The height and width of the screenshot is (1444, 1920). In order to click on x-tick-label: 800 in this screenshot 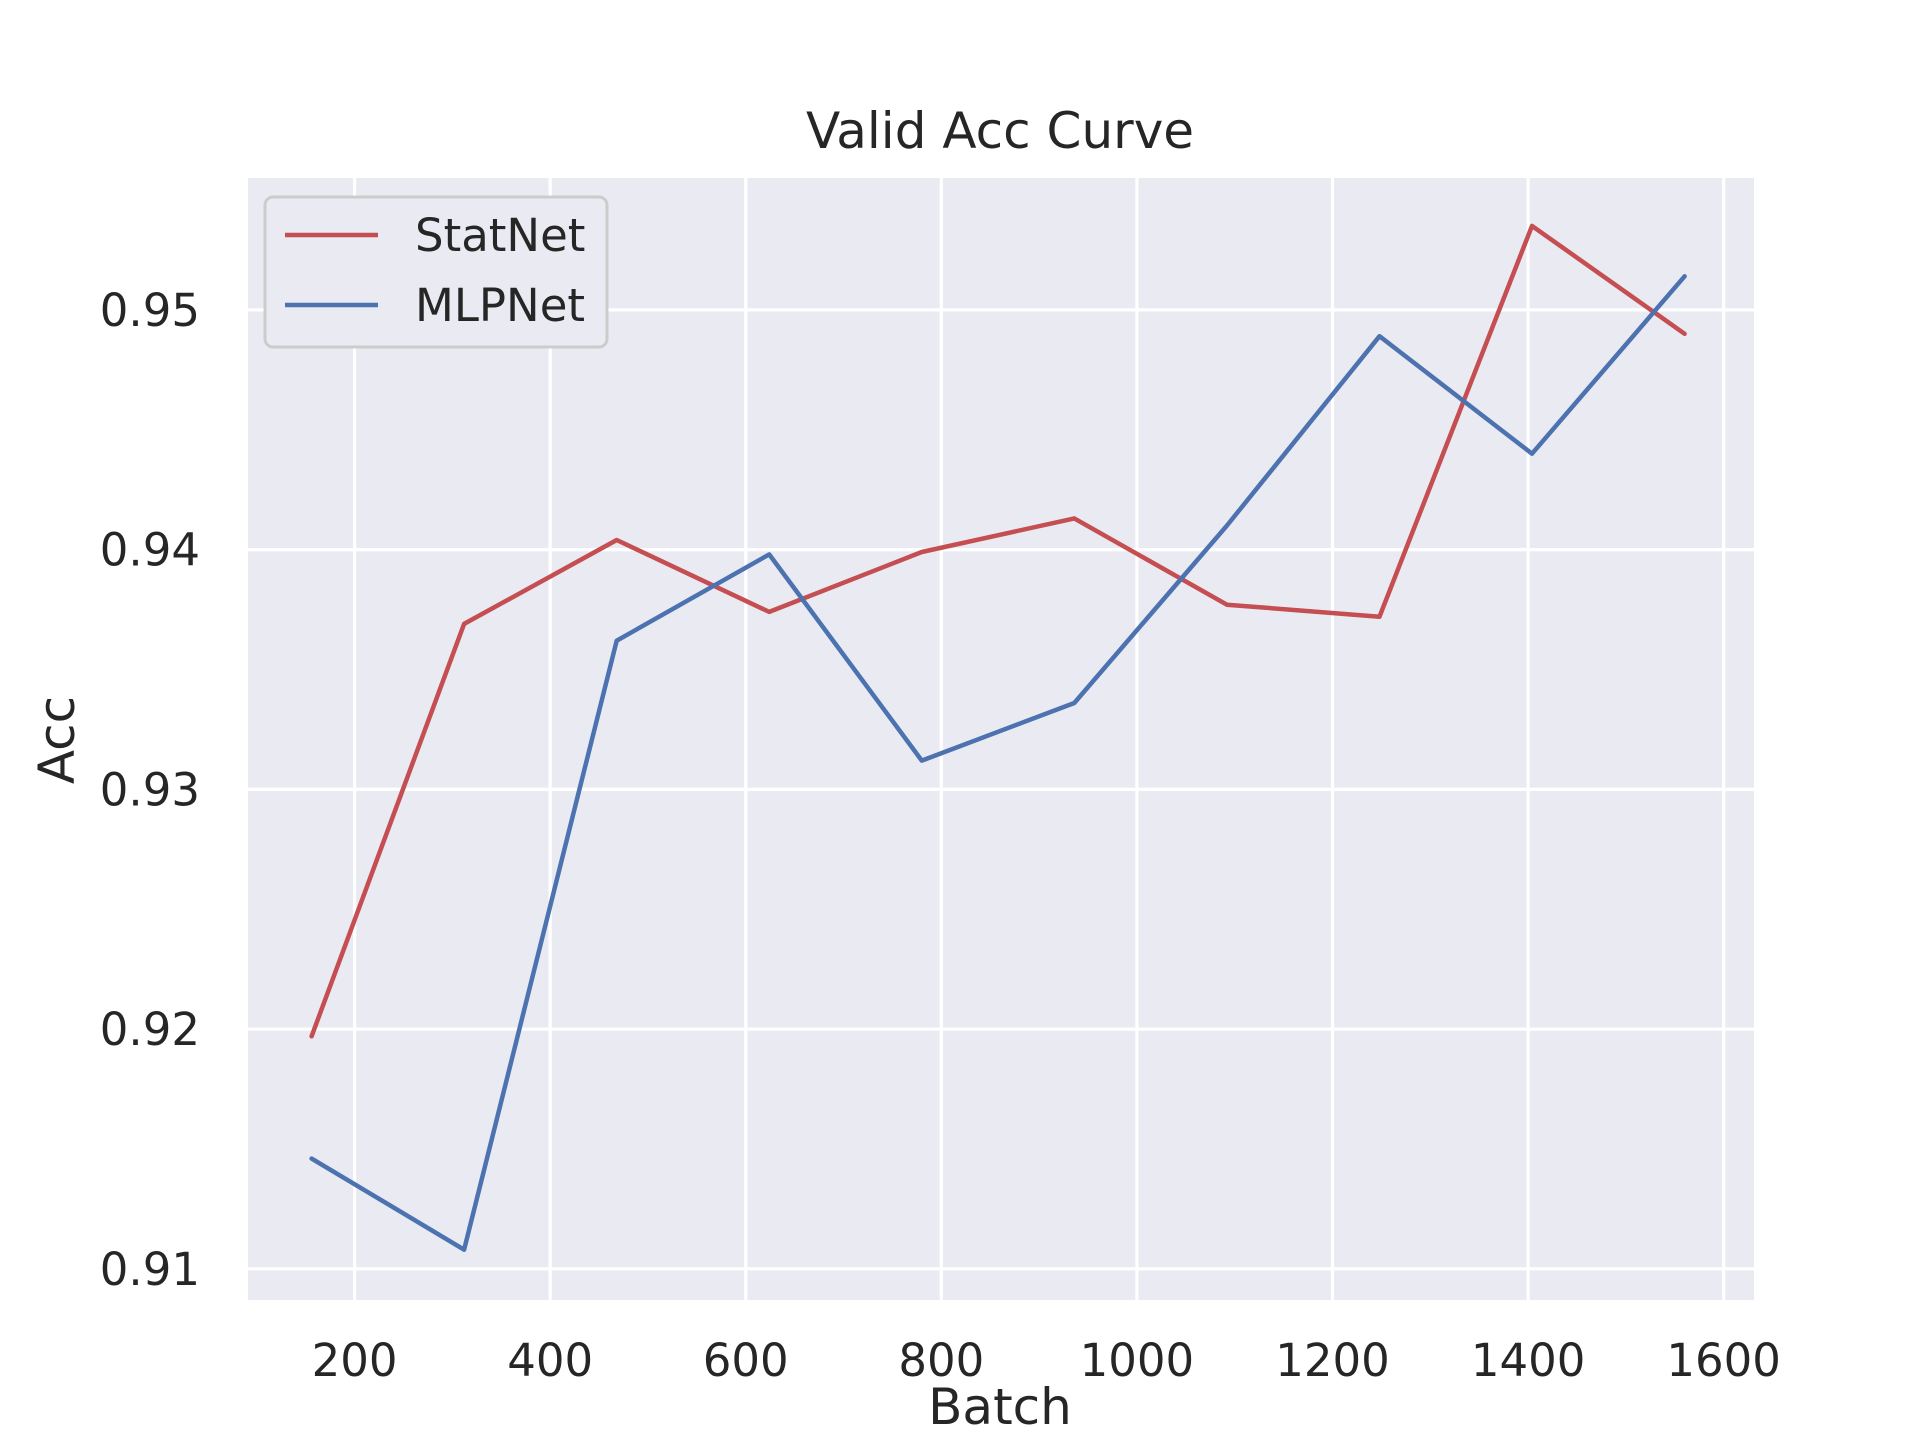, I will do `click(941, 1360)`.